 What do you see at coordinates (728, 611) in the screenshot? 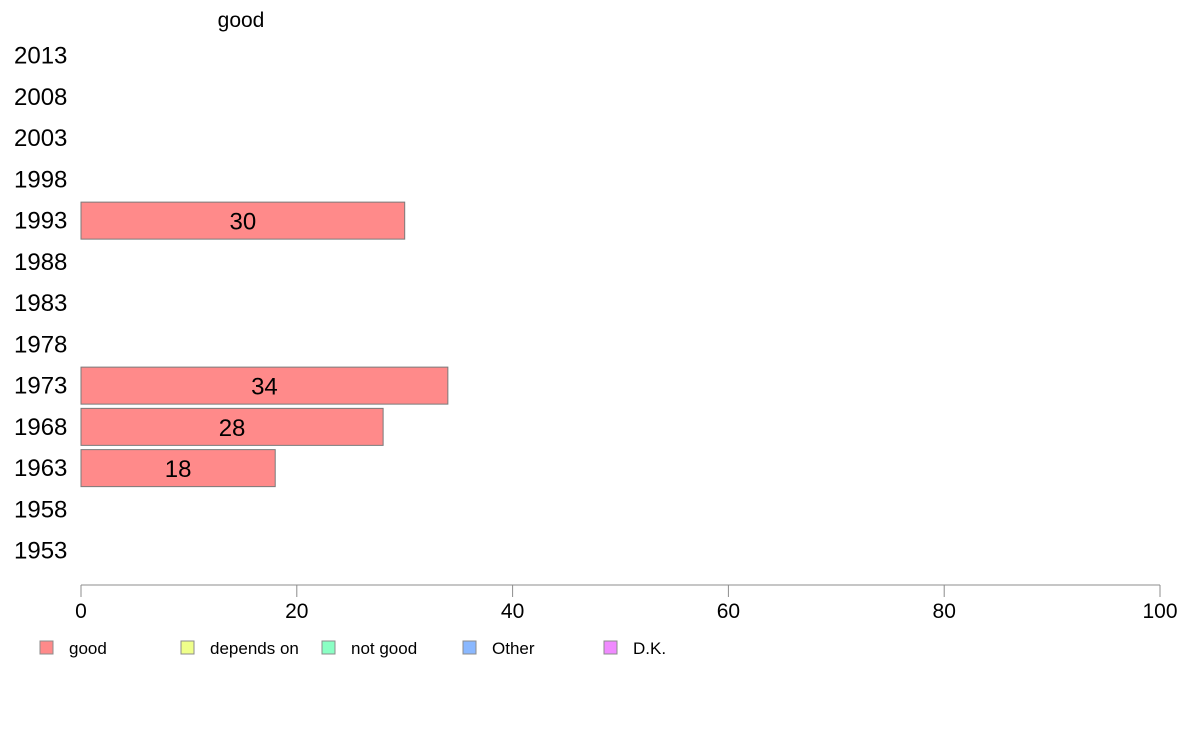
I see `x-tick-label: 60` at bounding box center [728, 611].